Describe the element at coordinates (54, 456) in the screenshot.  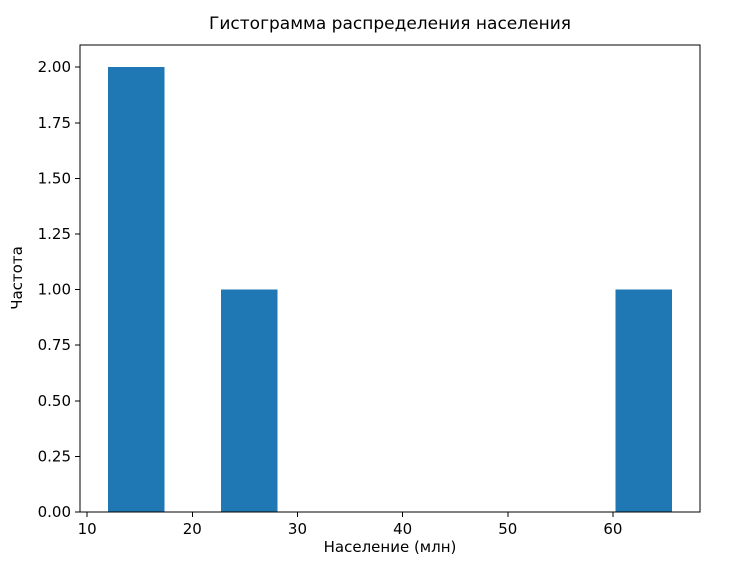
I see `y-tick-label: 0.25` at that location.